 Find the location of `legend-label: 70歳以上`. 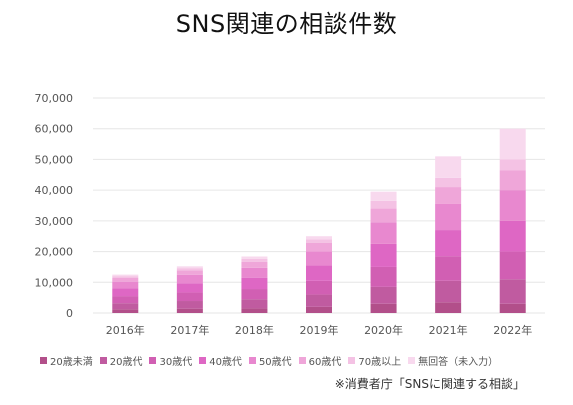

legend-label: 70歳以上 is located at coordinates (380, 362).